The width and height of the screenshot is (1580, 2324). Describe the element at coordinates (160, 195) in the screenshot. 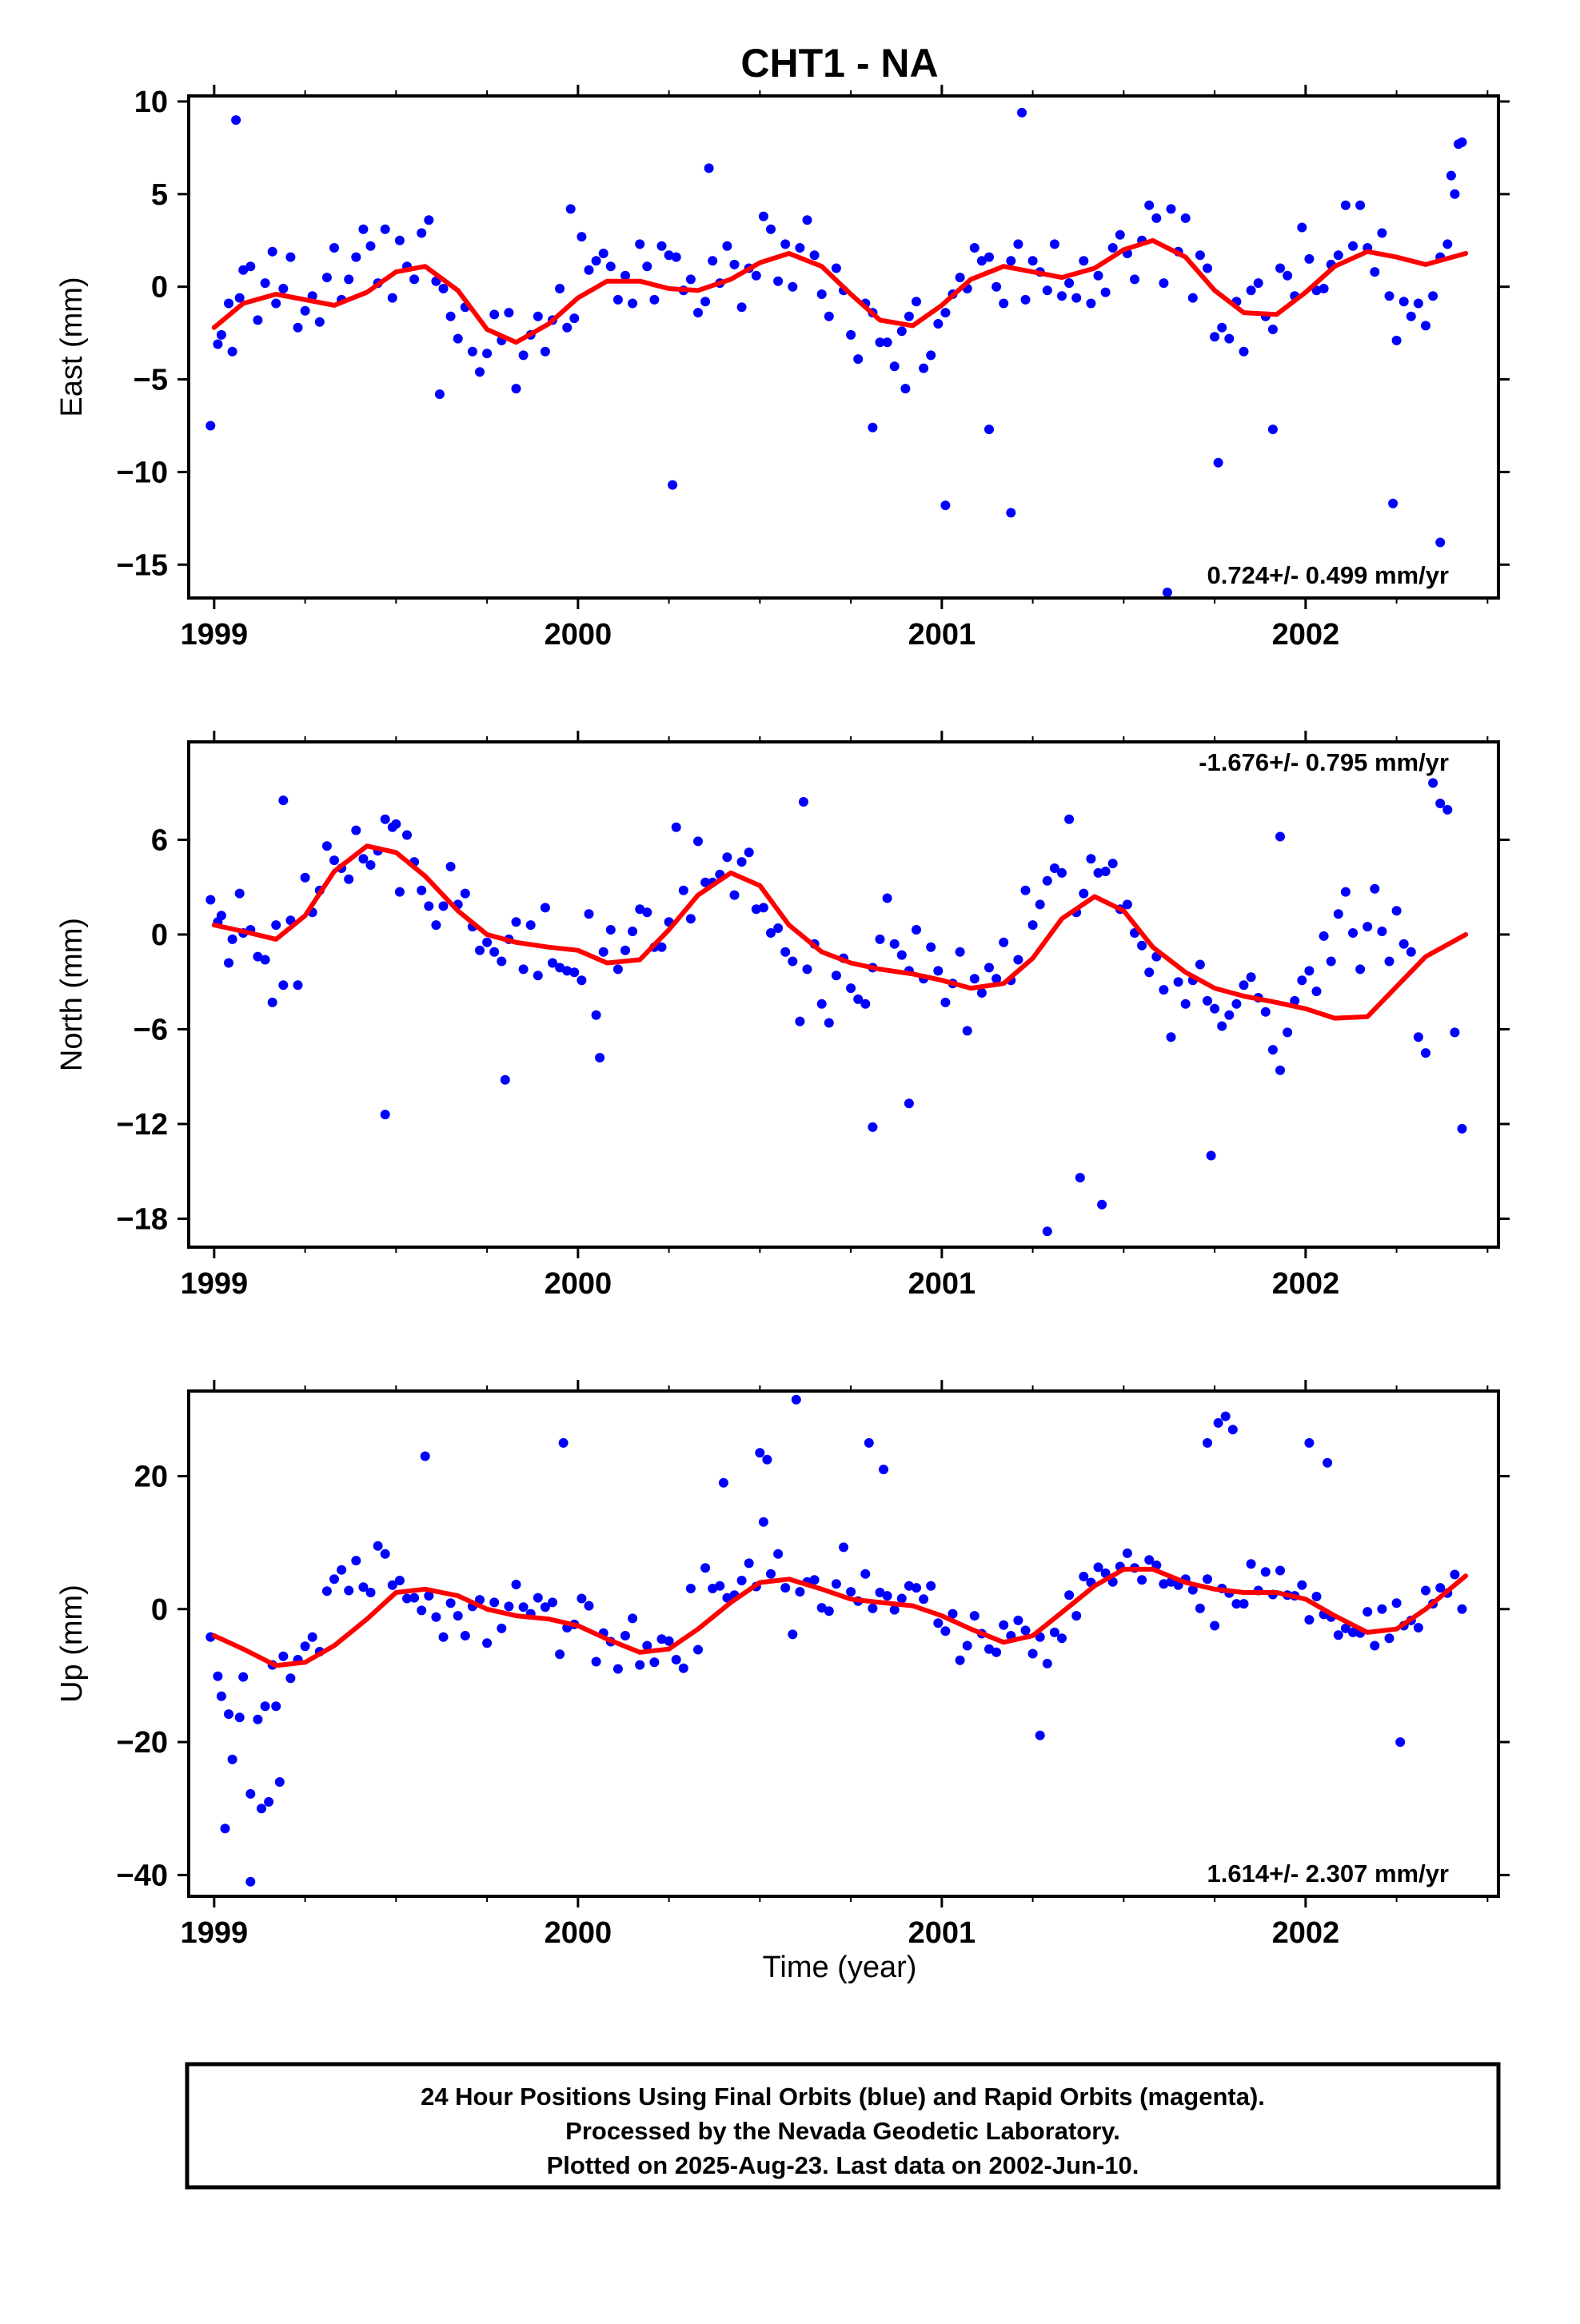

I see `y-tick-label: 5` at that location.